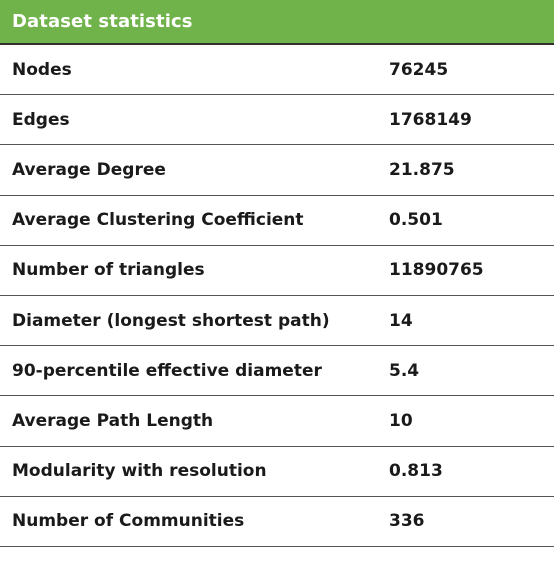 Image resolution: width=554 pixels, height=568 pixels. What do you see at coordinates (277, 170) in the screenshot?
I see `table-row: Average Degree 21.875` at bounding box center [277, 170].